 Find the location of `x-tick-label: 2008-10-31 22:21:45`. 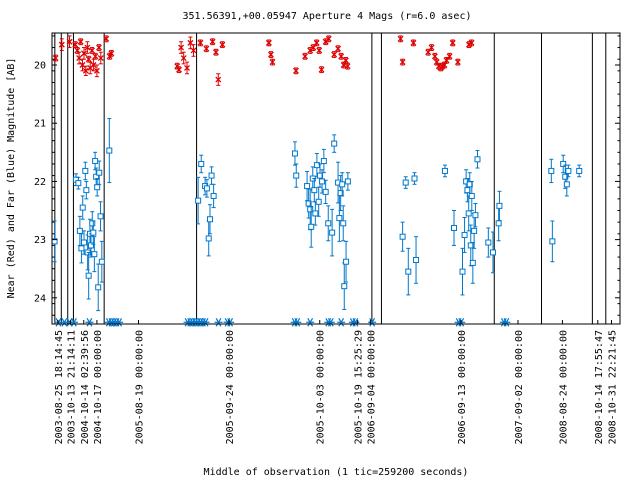

x-tick-label: 2008-10-31 22:21:45 is located at coordinates (612, 387).